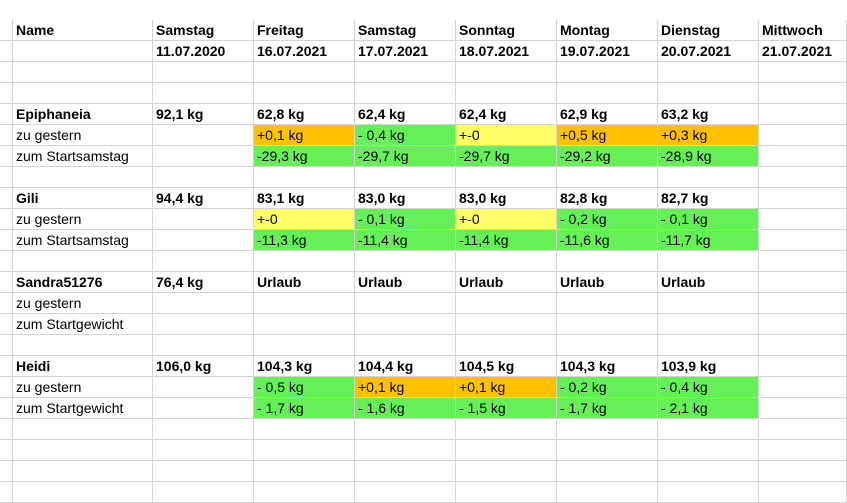 Image resolution: width=847 pixels, height=503 pixels. I want to click on change-start-value: -11,4 kg, so click(405, 240).